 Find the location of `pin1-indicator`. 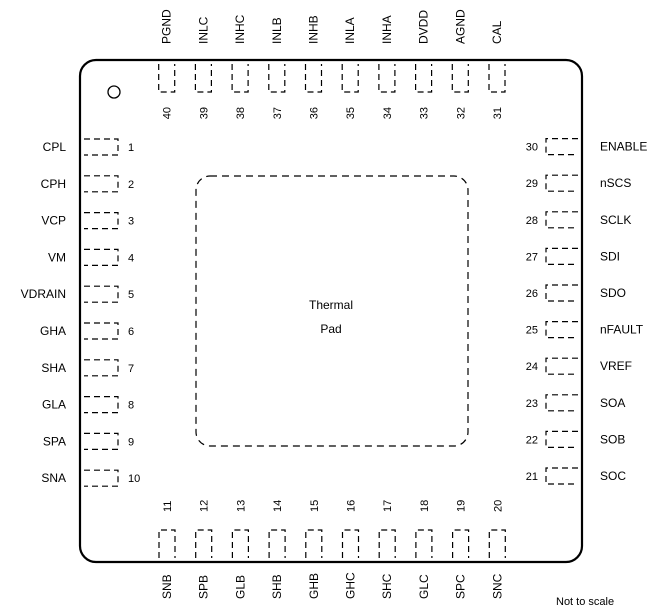

pin1-indicator is located at coordinates (114, 92).